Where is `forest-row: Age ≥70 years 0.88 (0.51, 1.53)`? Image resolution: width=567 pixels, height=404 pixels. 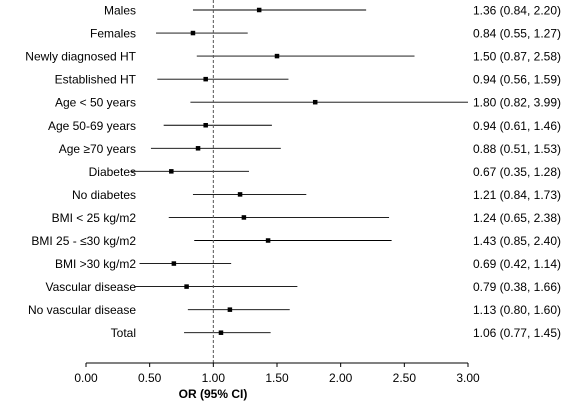
forest-row: Age ≥70 years 0.88 (0.51, 1.53) is located at coordinates (310, 149).